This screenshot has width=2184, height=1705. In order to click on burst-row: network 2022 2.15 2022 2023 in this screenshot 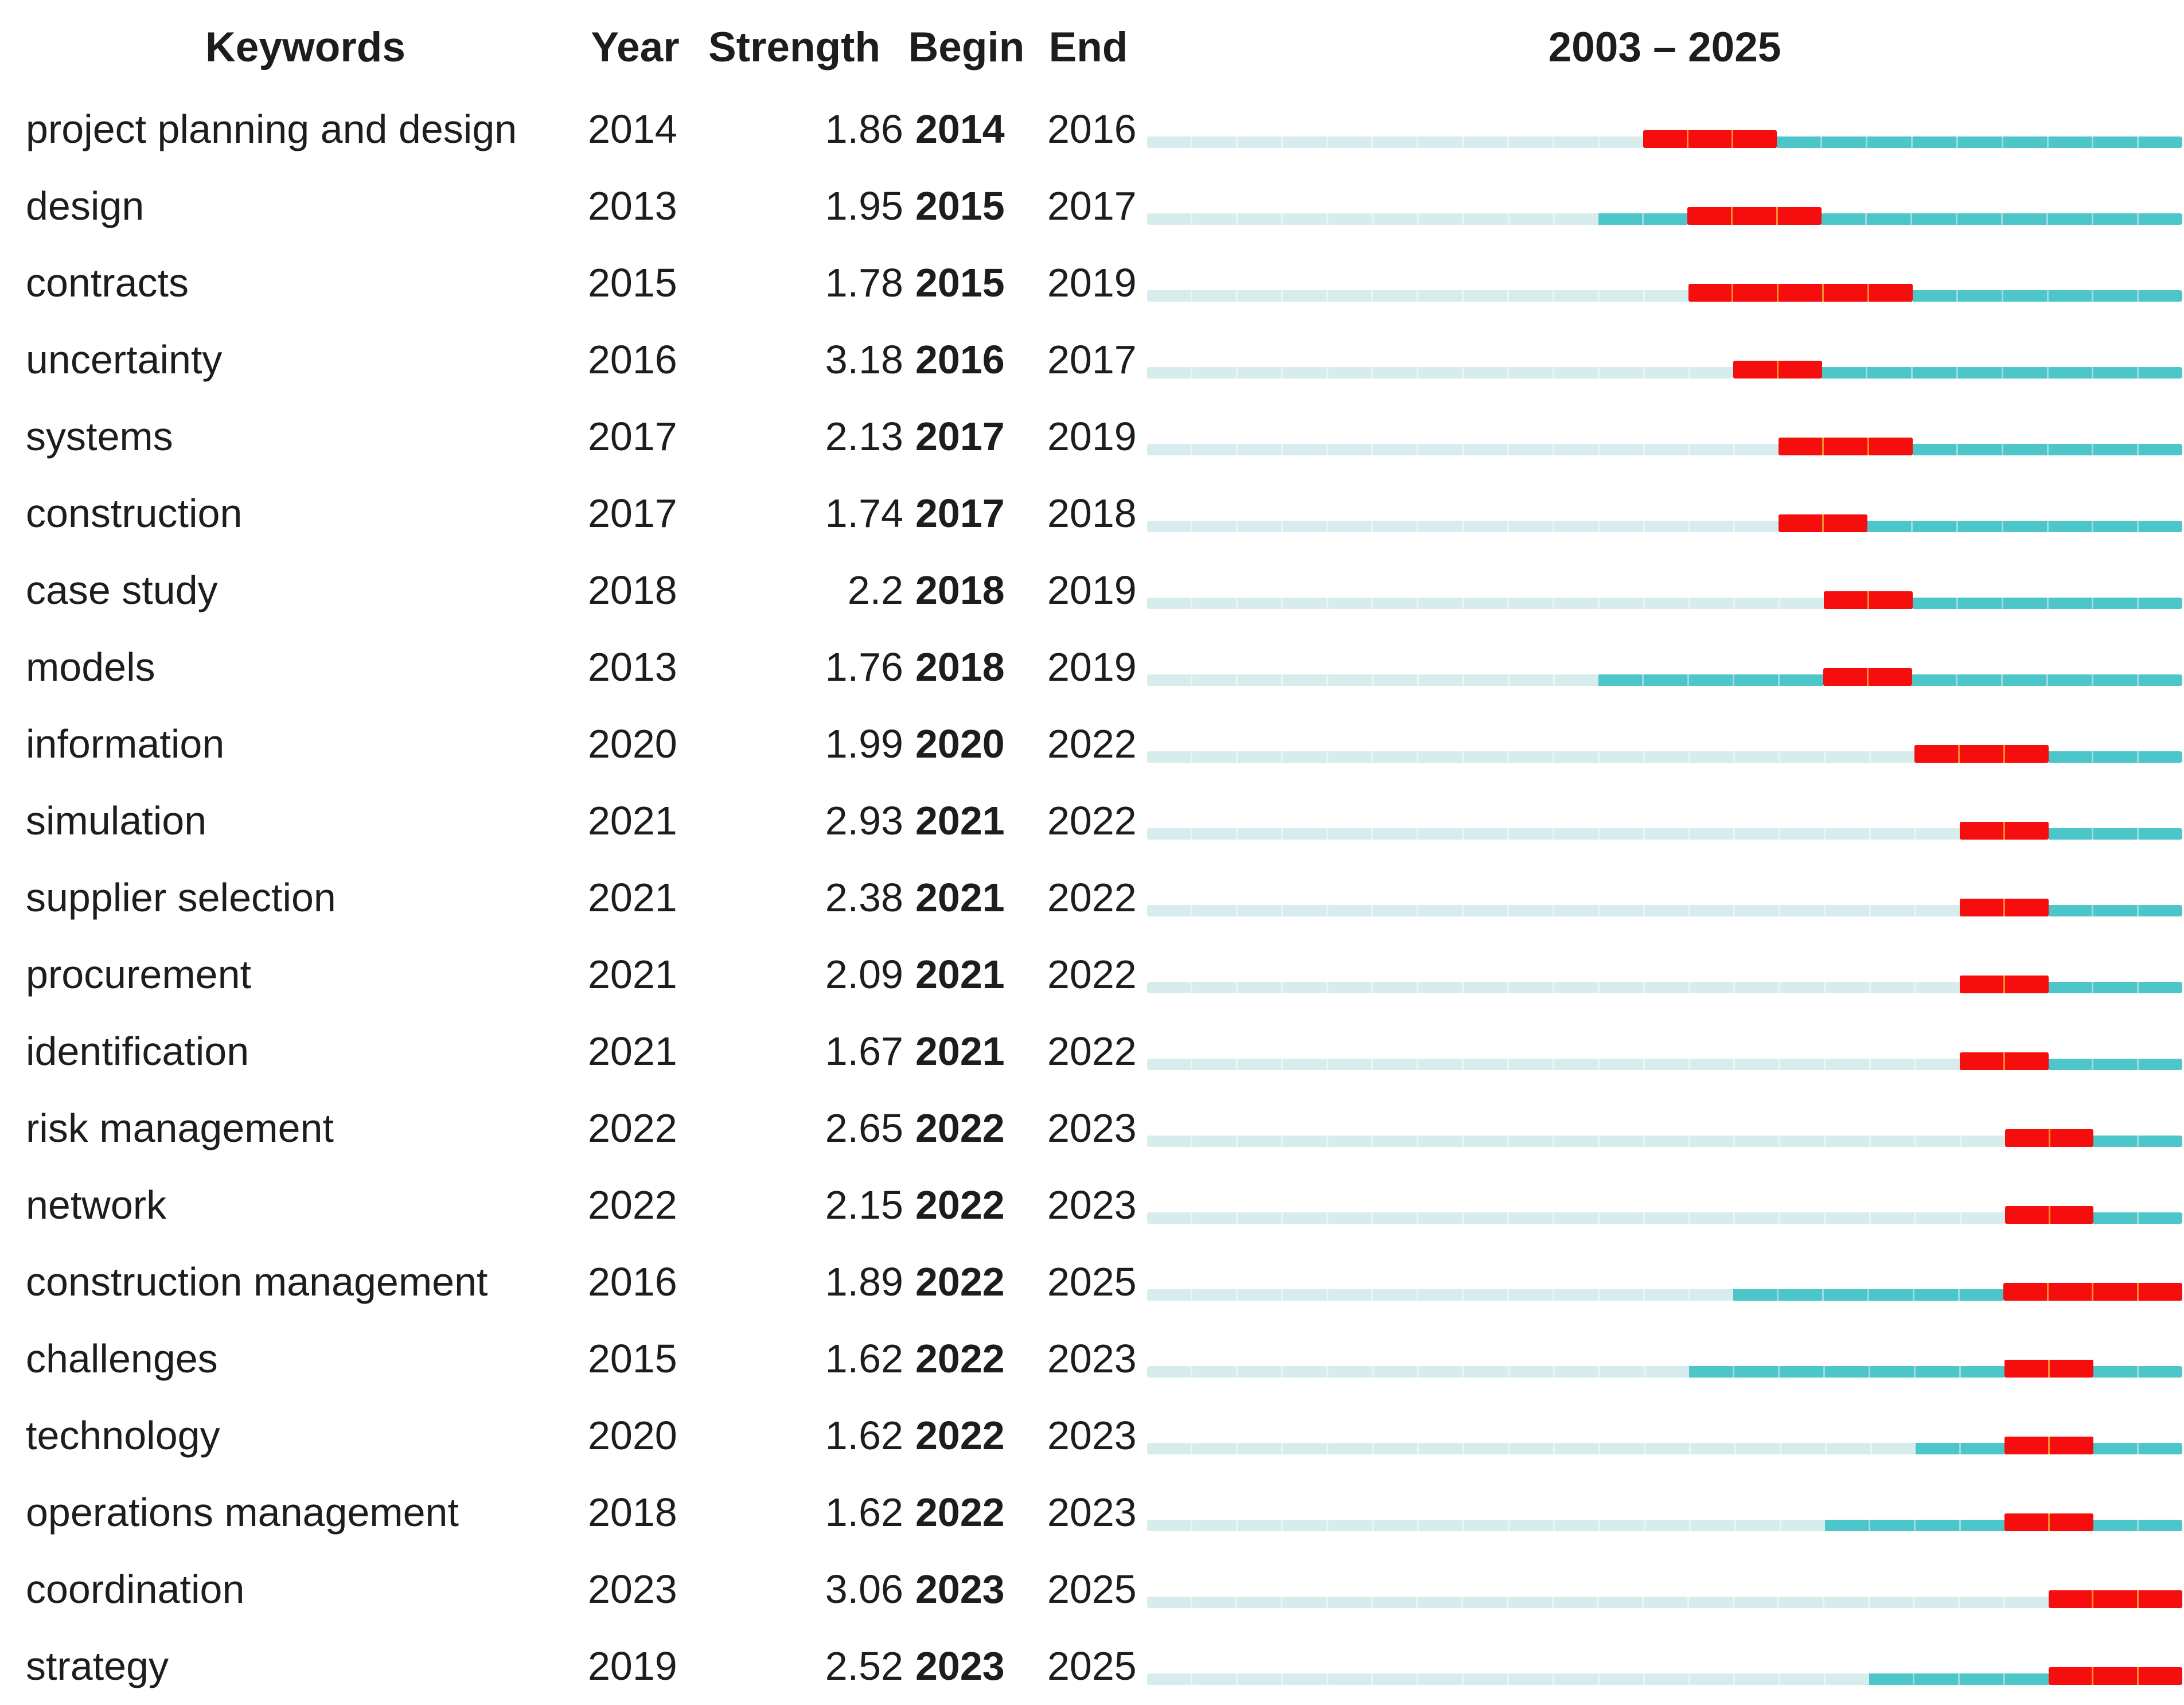, I will do `click(1092, 1204)`.